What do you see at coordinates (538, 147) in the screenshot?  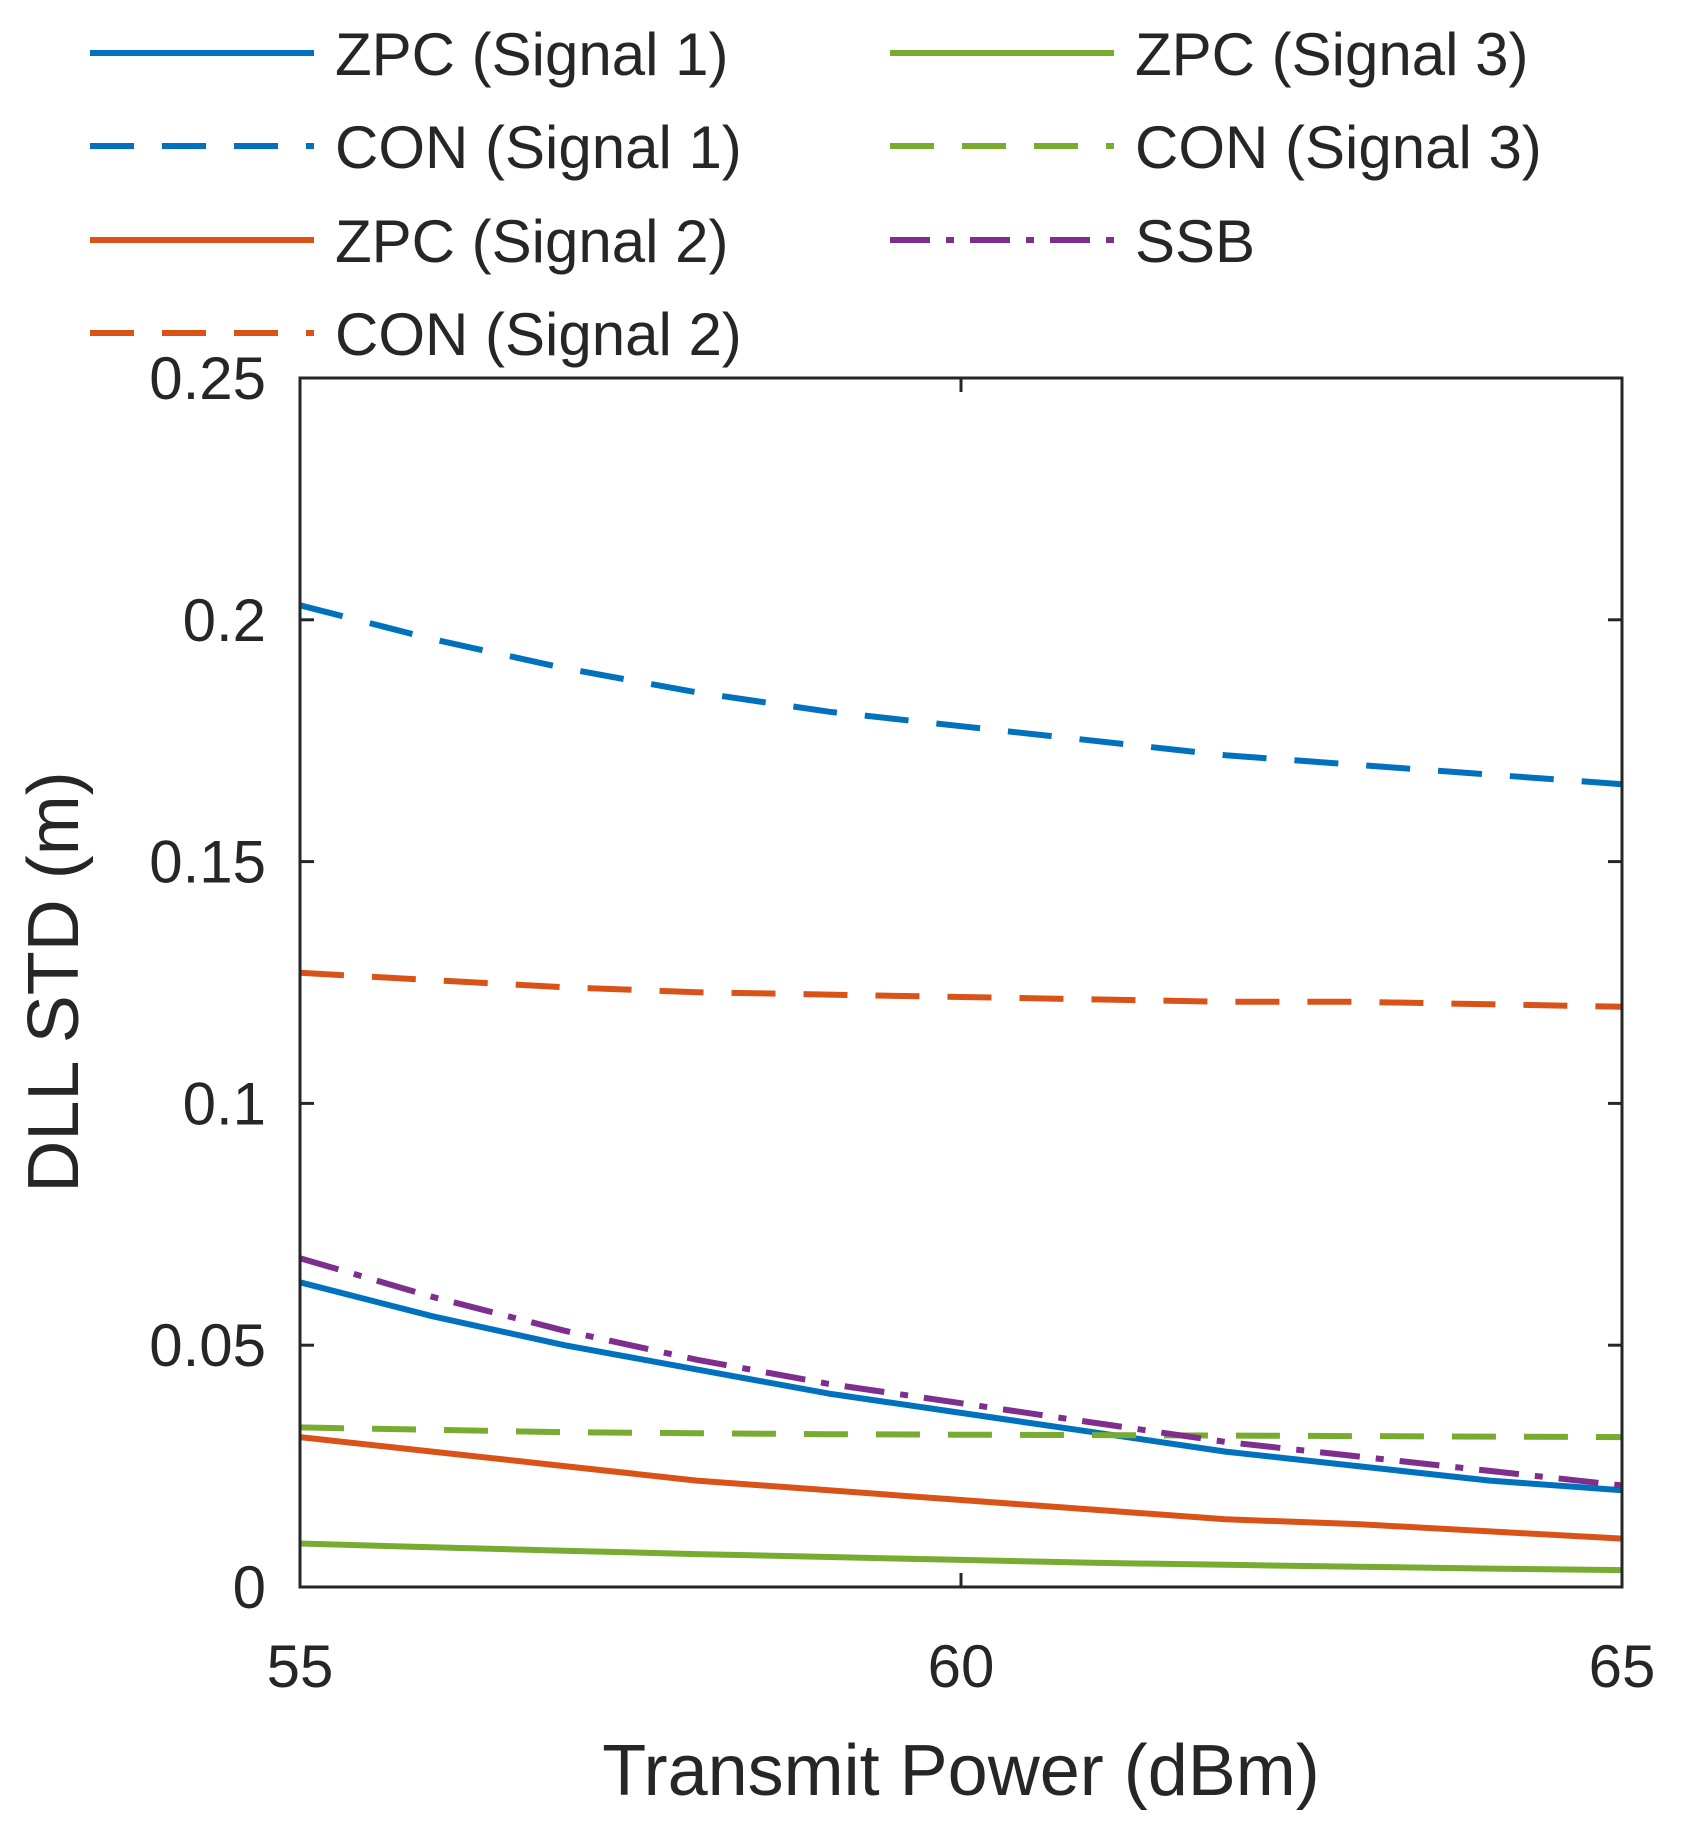 I see `legend-label: CON (Signal 1)` at bounding box center [538, 147].